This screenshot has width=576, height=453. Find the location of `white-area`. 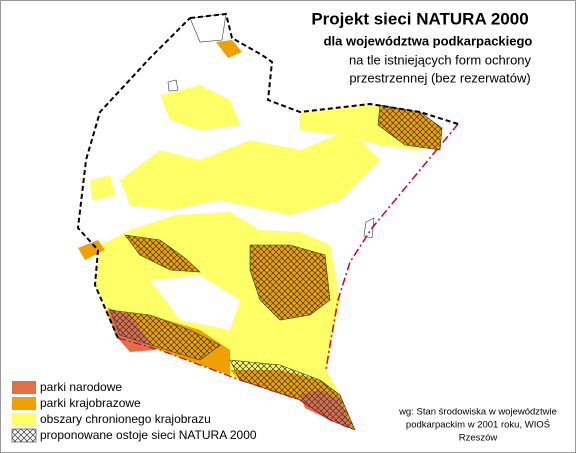

white-area is located at coordinates (195, 302).